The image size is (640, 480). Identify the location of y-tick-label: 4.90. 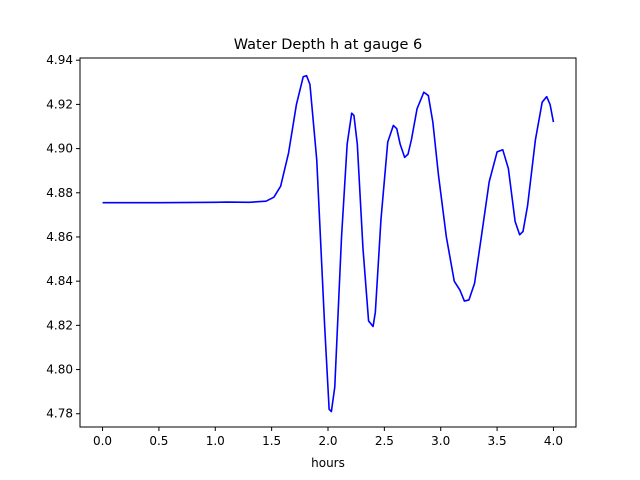
(59, 149).